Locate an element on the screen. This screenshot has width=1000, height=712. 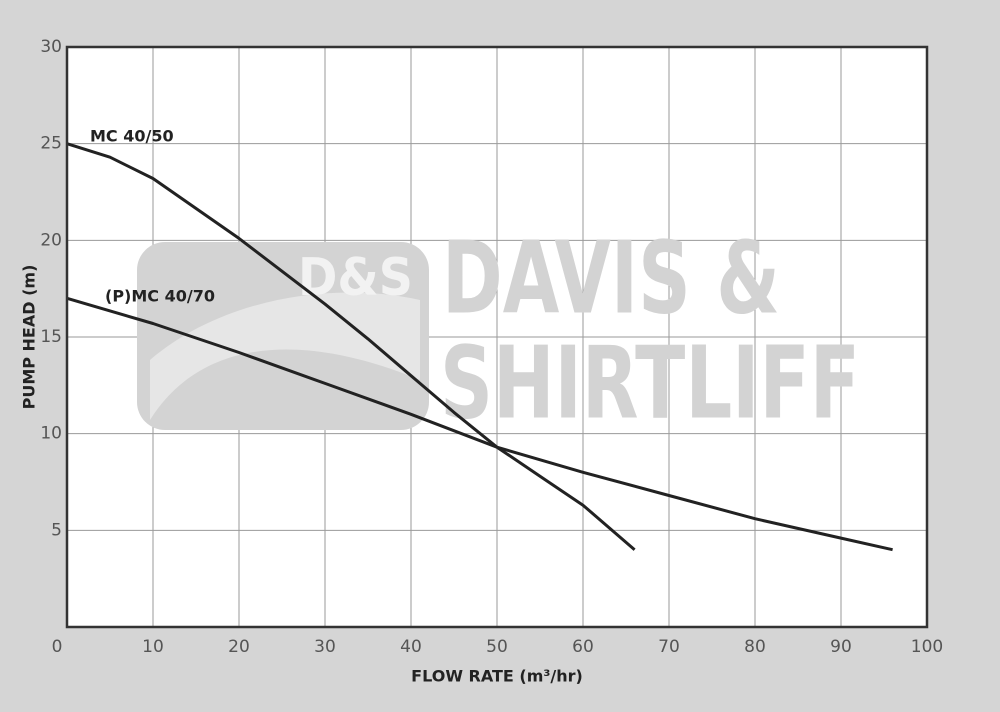
y-tick-label: 10 is located at coordinates (51, 434).